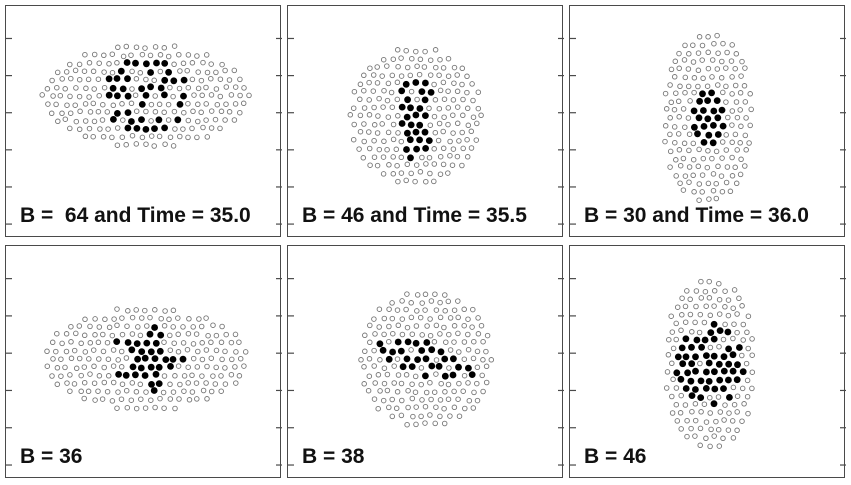 This screenshot has height=485, width=851. Describe the element at coordinates (615, 456) in the screenshot. I see `panel-6-label: B = 46` at that location.